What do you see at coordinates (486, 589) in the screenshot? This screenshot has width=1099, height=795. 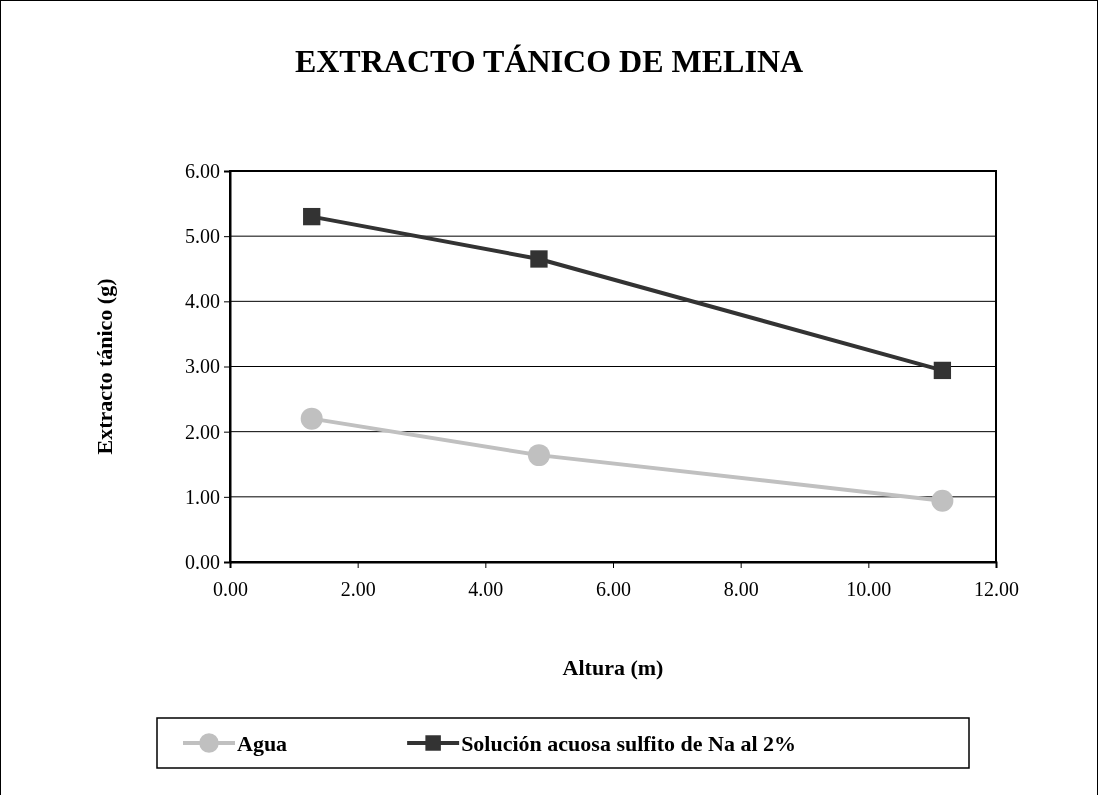 I see `x-tick-label: 4.00` at bounding box center [486, 589].